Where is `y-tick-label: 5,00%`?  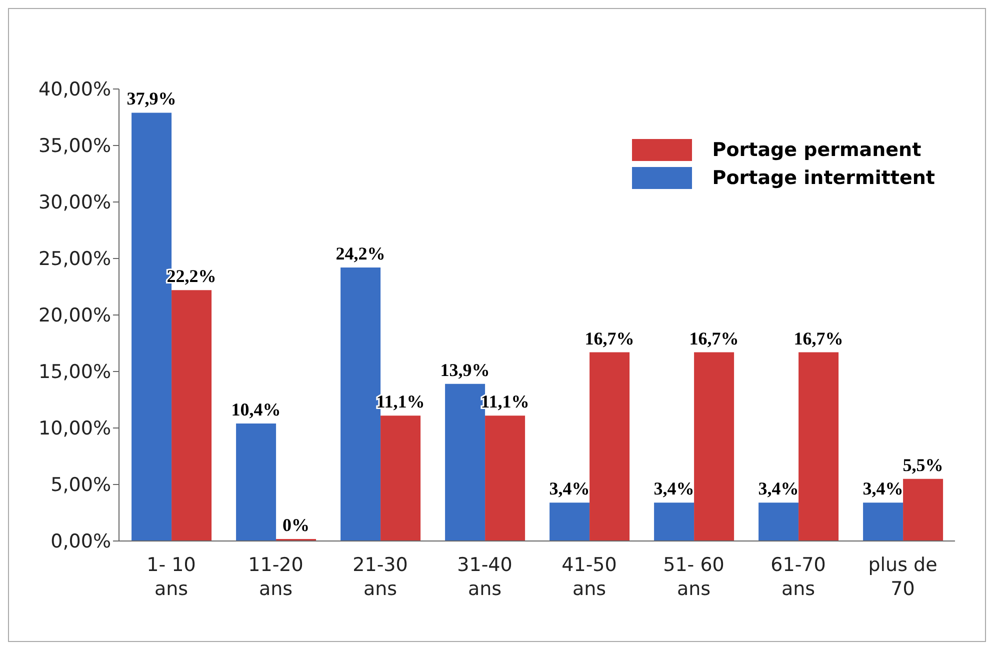
y-tick-label: 5,00% is located at coordinates (80, 485).